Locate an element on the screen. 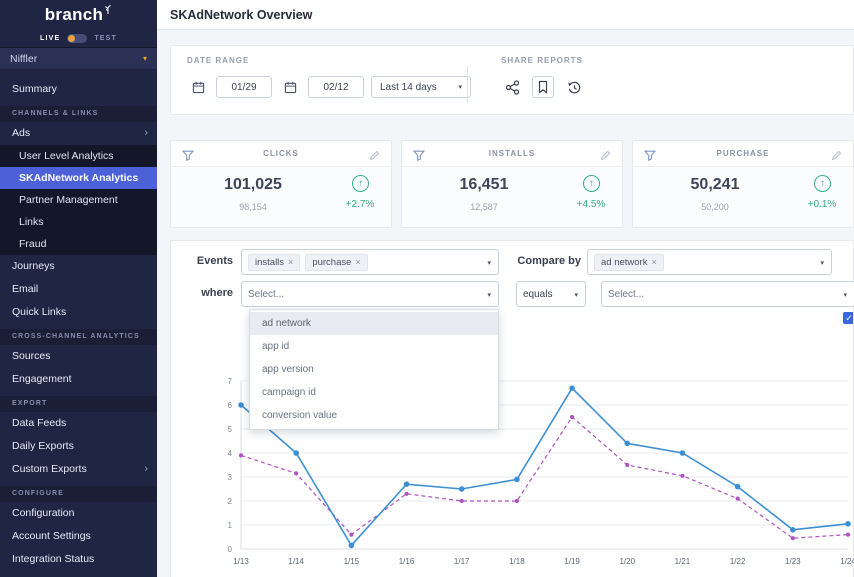 The image size is (854, 577). sidebar-item-configuration: Configuration is located at coordinates (78, 513).